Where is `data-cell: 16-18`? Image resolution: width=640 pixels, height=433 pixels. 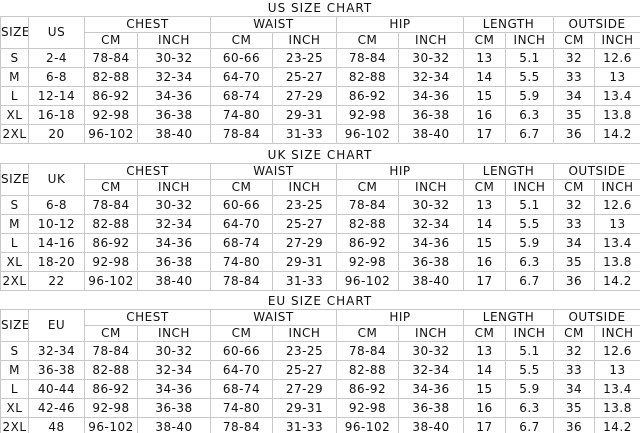 data-cell: 16-18 is located at coordinates (56, 115).